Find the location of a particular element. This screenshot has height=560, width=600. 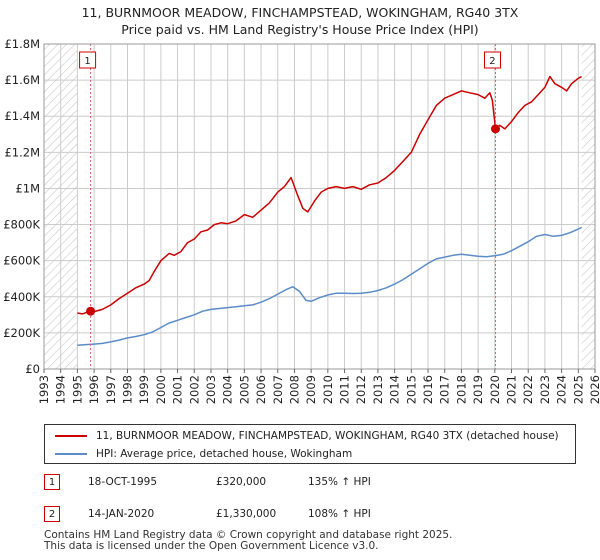

x-tick-label: 2019 is located at coordinates (478, 389).